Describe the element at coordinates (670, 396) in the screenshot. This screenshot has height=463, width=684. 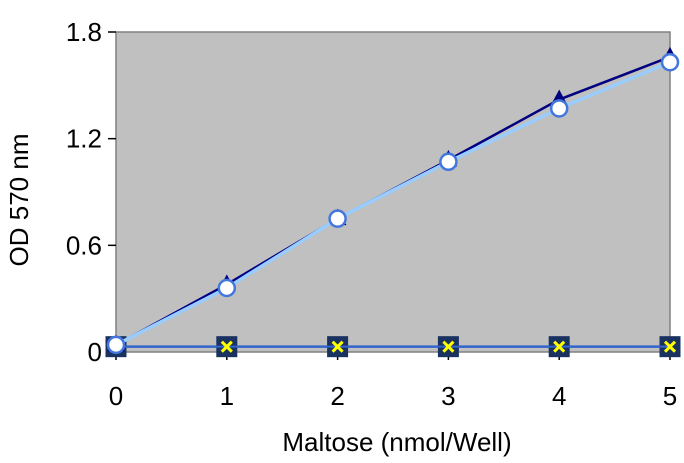
I see `x-tick-label: 5` at that location.